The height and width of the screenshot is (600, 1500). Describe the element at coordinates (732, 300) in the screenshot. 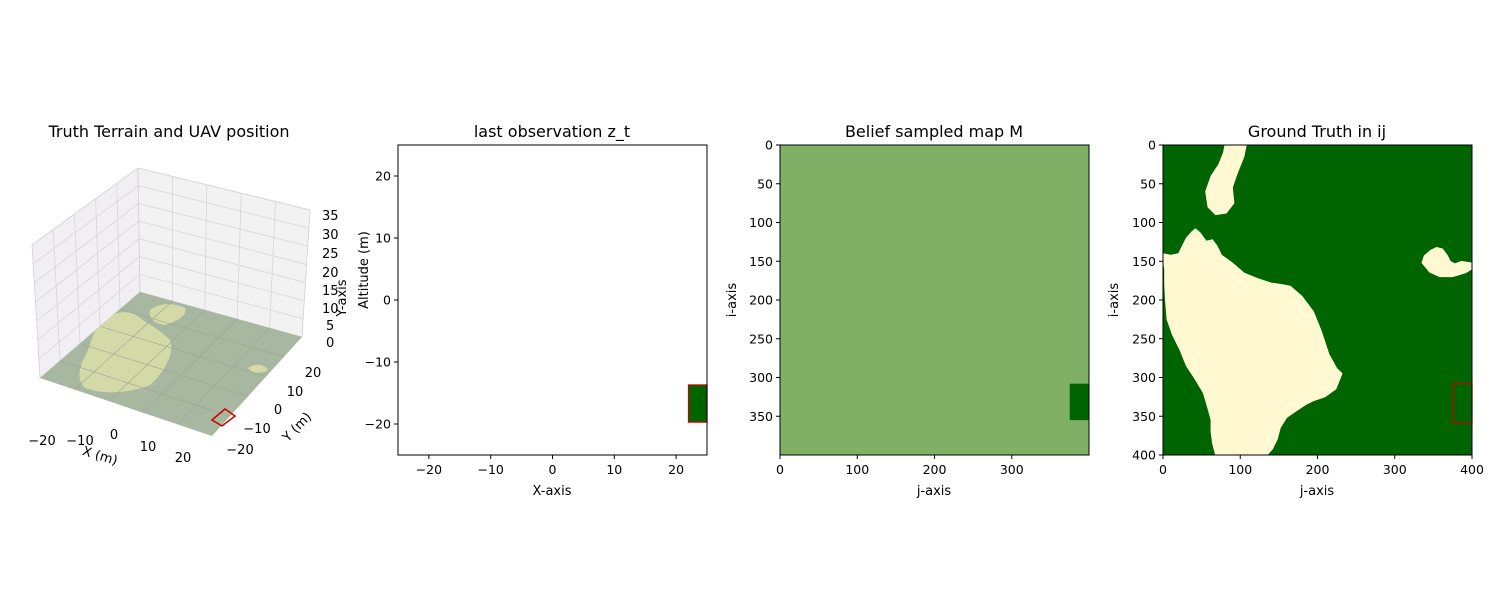

I see `y-axis-label-belief: i-axis` at that location.